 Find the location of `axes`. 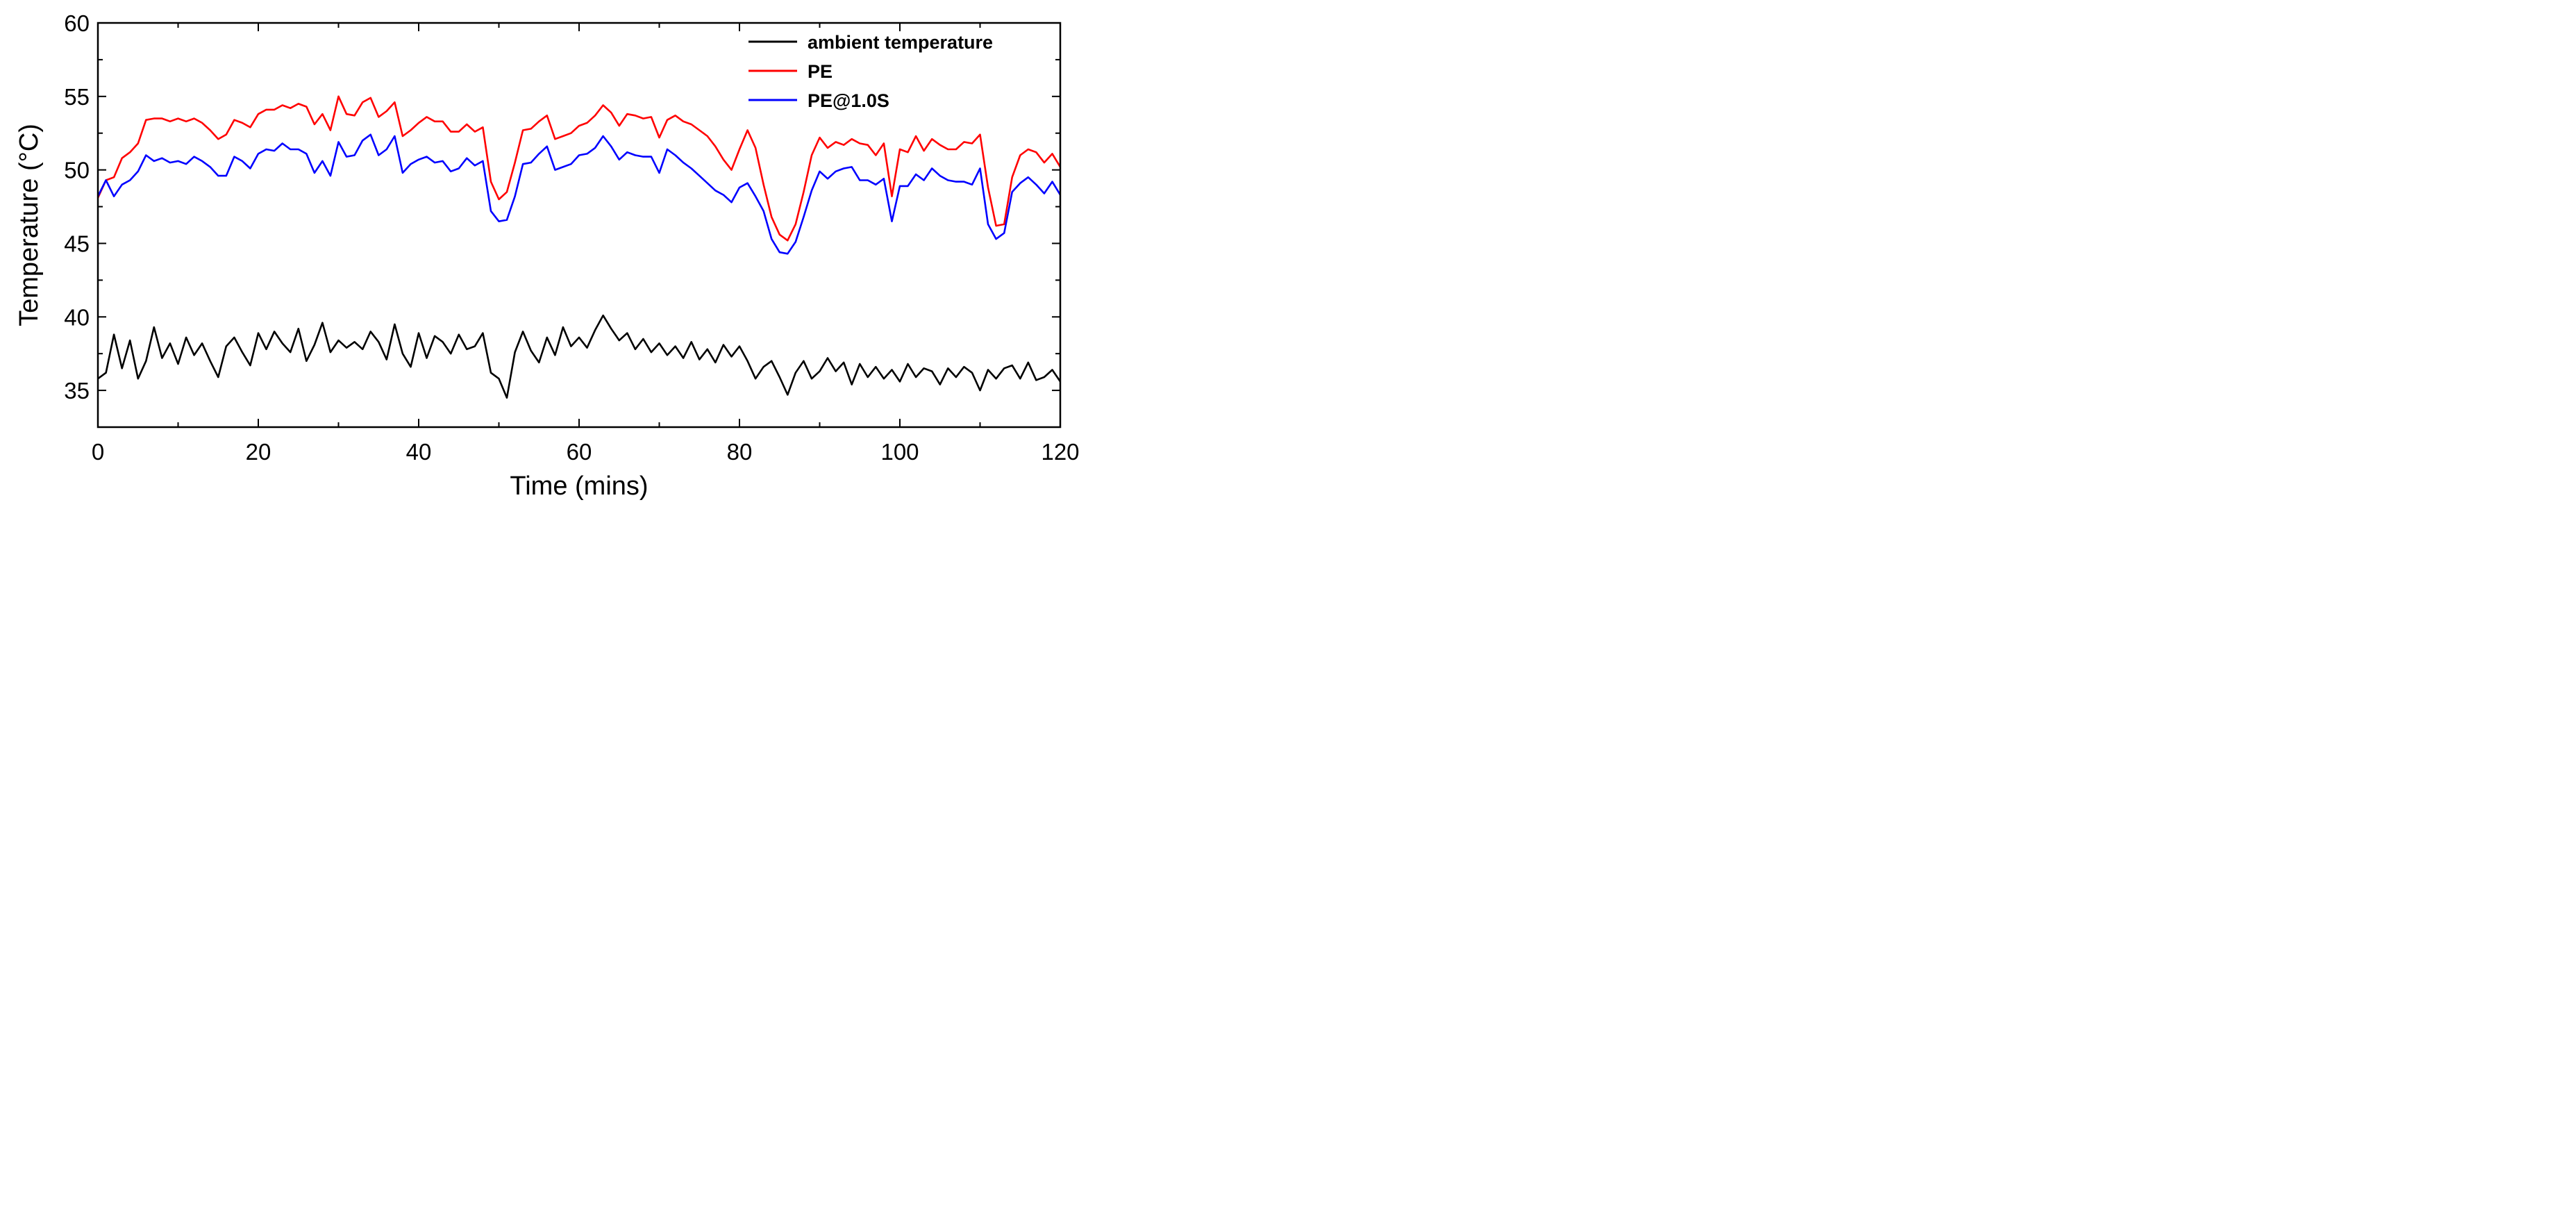

axes is located at coordinates (579, 225).